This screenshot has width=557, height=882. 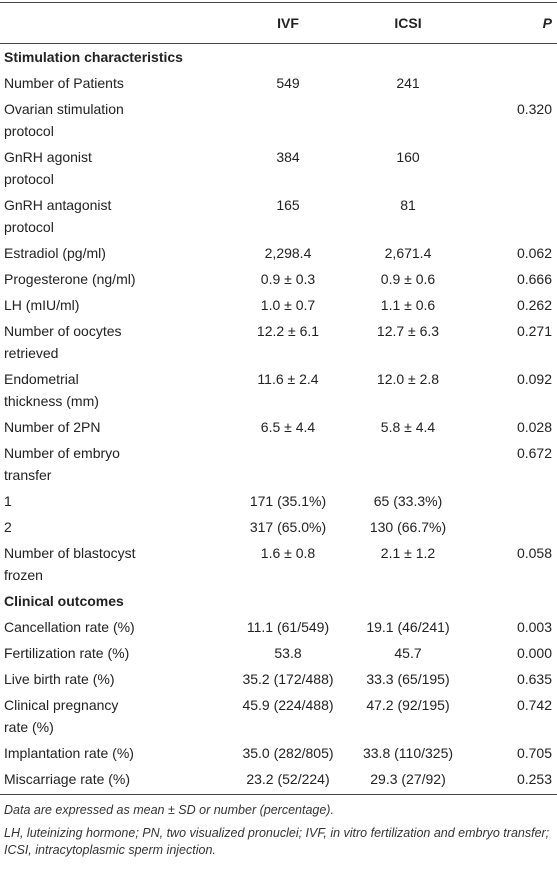 I want to click on cell: 2,671.4, so click(x=408, y=253).